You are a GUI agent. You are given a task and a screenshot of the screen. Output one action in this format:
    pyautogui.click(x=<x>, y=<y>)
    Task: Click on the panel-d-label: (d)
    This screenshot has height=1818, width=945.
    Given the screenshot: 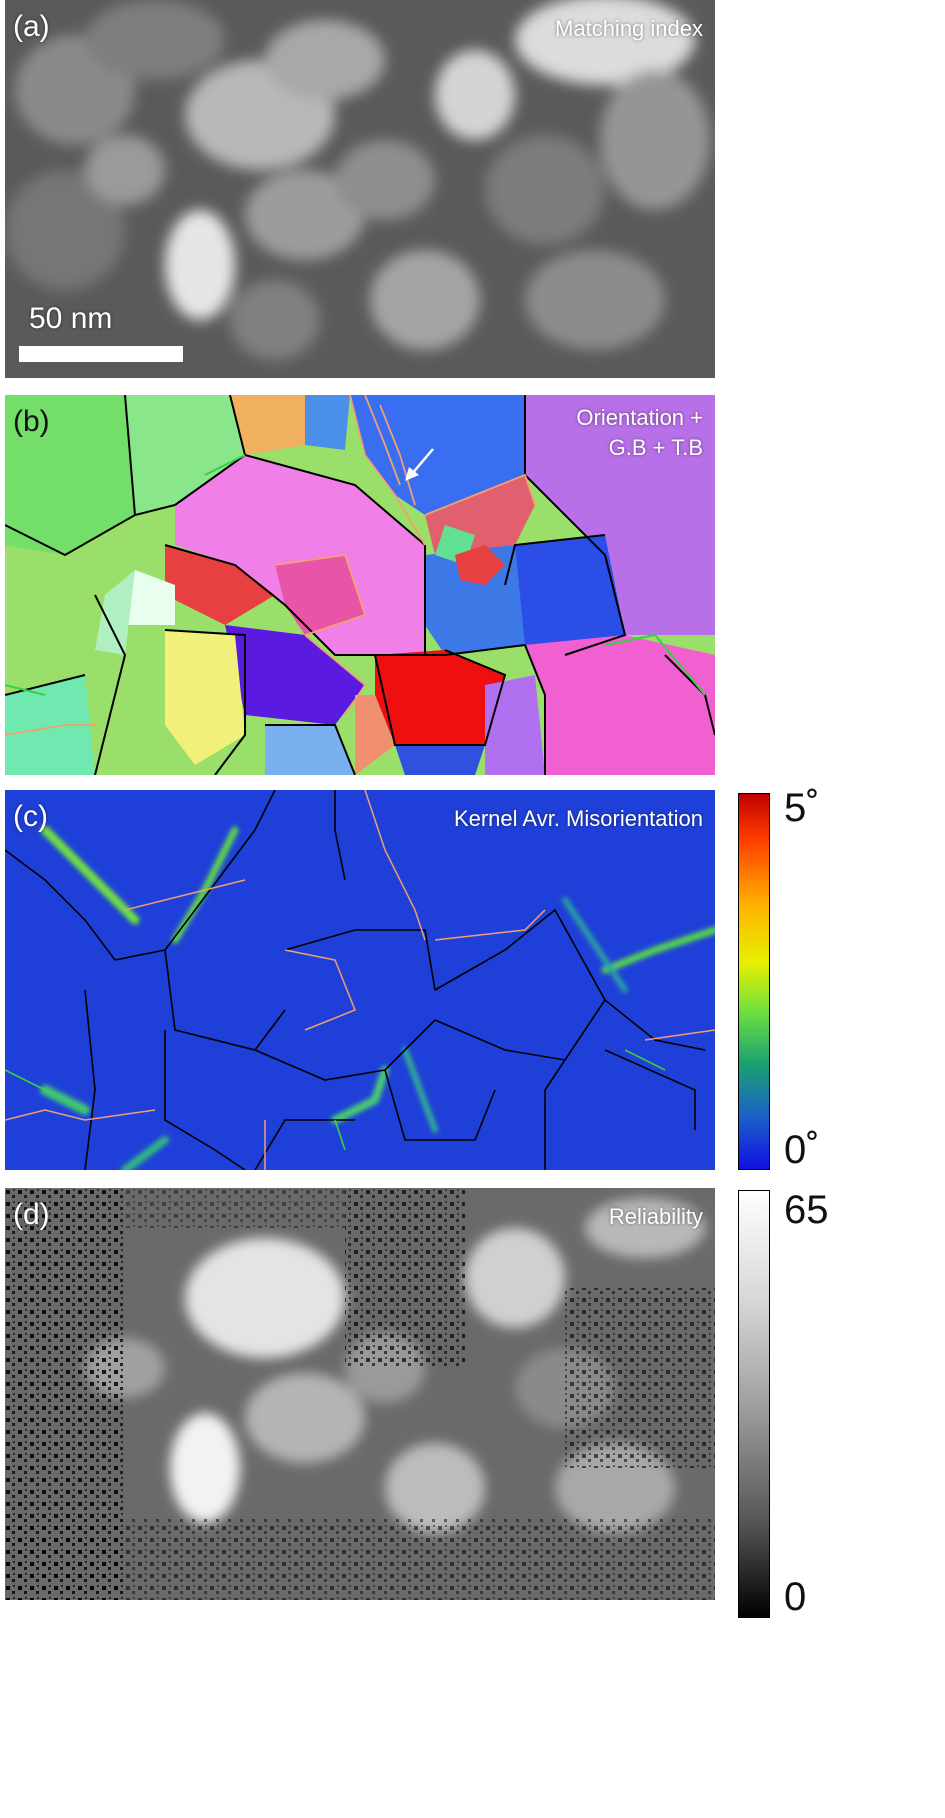 What is the action you would take?
    pyautogui.click(x=31, y=1214)
    